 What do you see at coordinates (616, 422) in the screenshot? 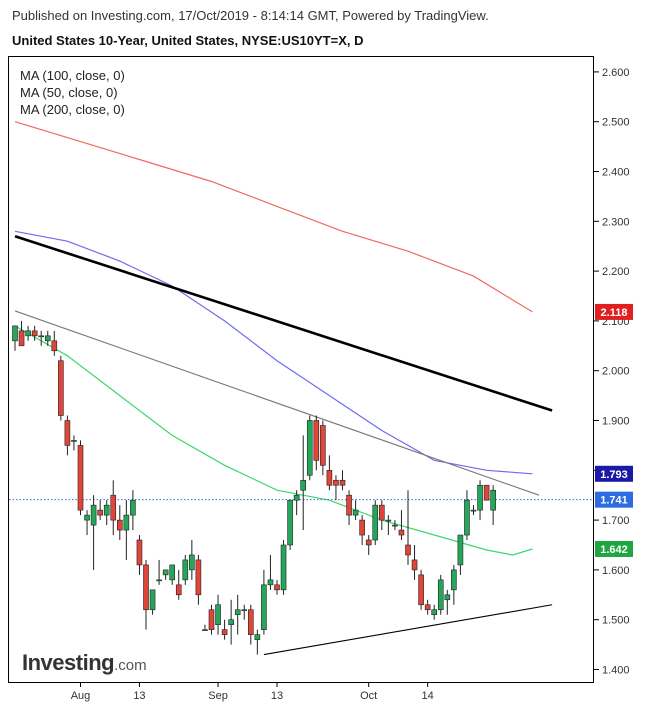
I see `y-tick-label: 1.900` at bounding box center [616, 422].